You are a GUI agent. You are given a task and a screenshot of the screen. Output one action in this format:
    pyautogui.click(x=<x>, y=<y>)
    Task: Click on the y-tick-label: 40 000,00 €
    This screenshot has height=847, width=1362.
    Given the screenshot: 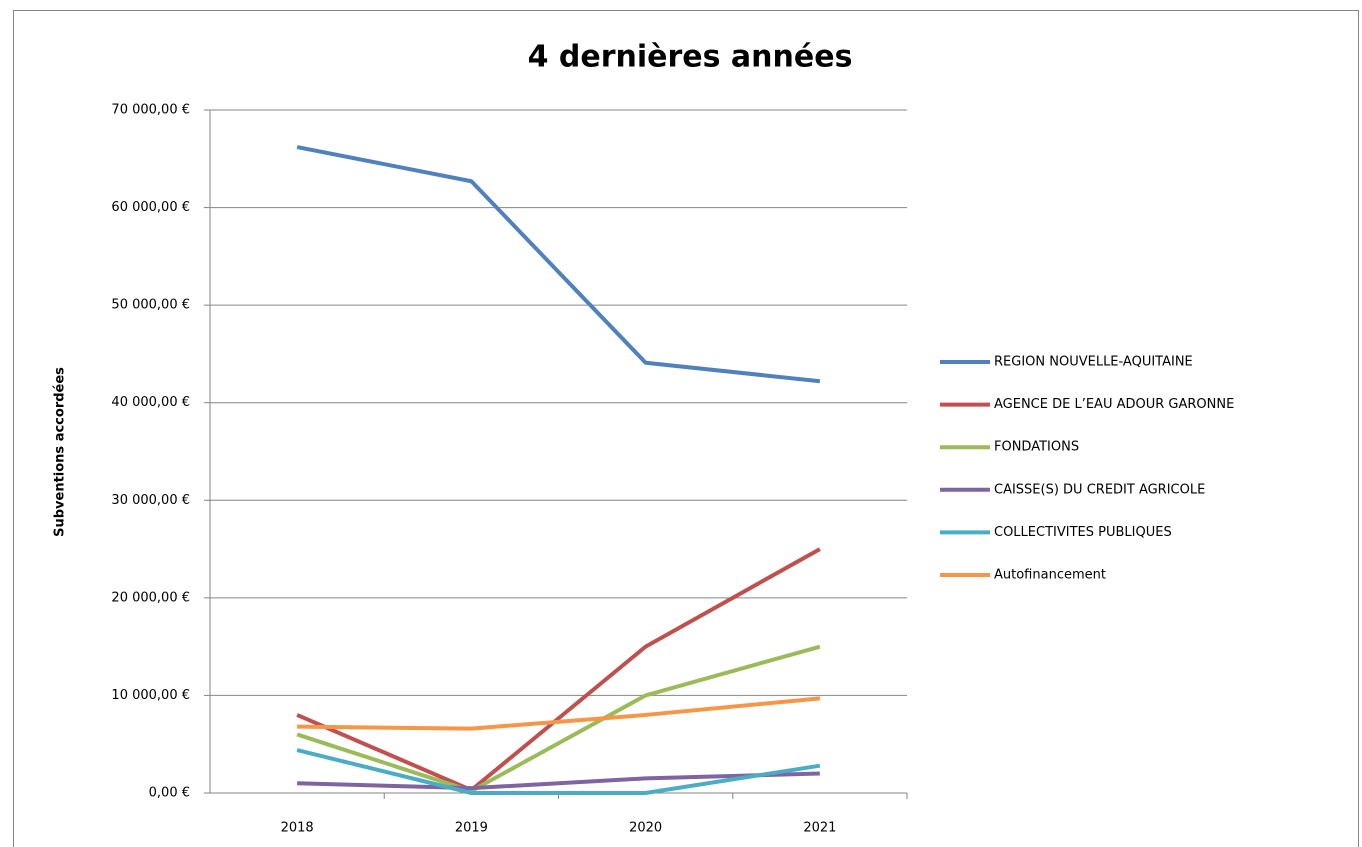 What is the action you would take?
    pyautogui.click(x=150, y=402)
    